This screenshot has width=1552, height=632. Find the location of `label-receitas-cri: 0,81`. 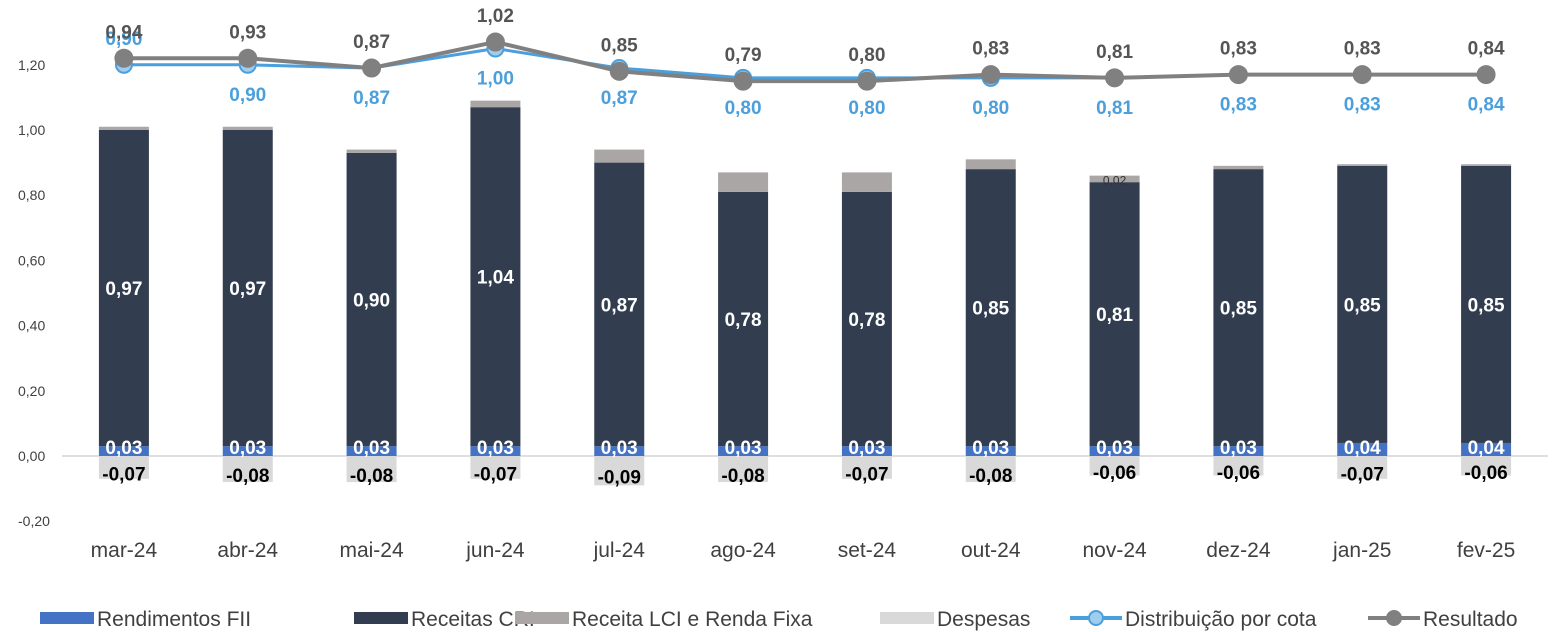

label-receitas-cri: 0,81 is located at coordinates (1114, 315).